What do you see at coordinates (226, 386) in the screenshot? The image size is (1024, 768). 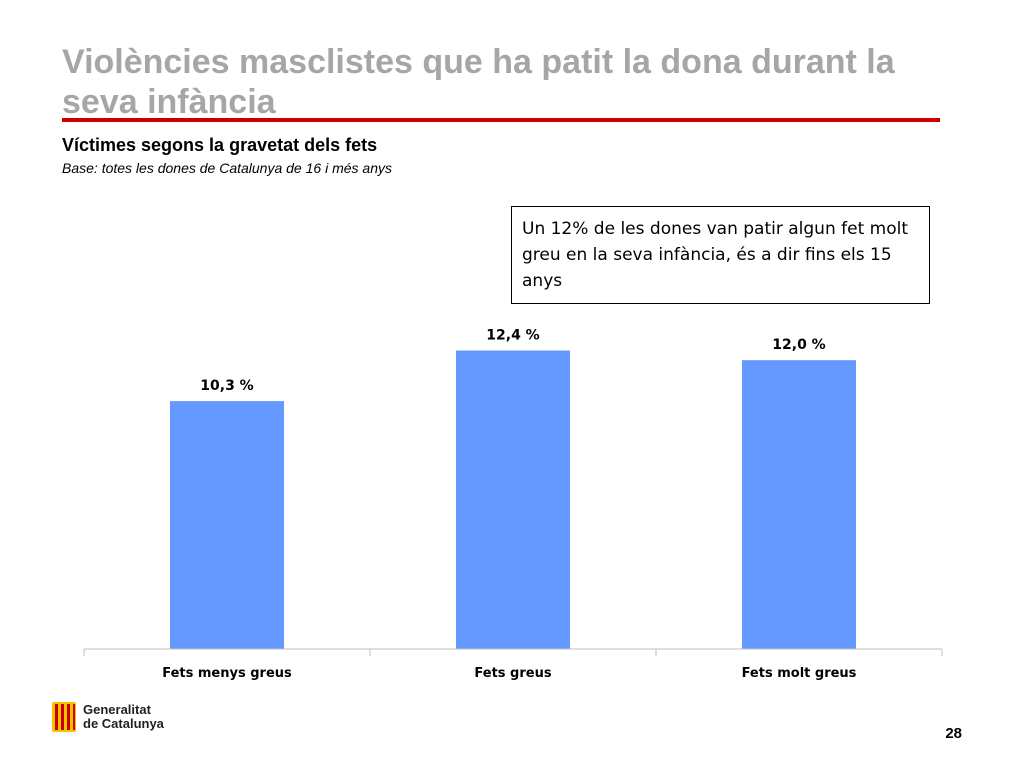 I see `data-label: 10,3 %` at bounding box center [226, 386].